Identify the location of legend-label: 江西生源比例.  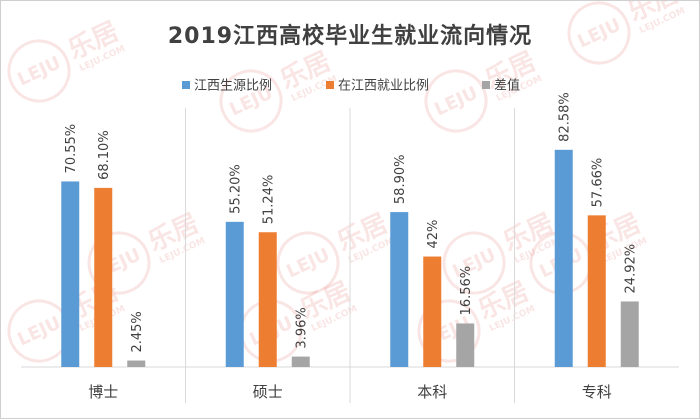
(233, 86).